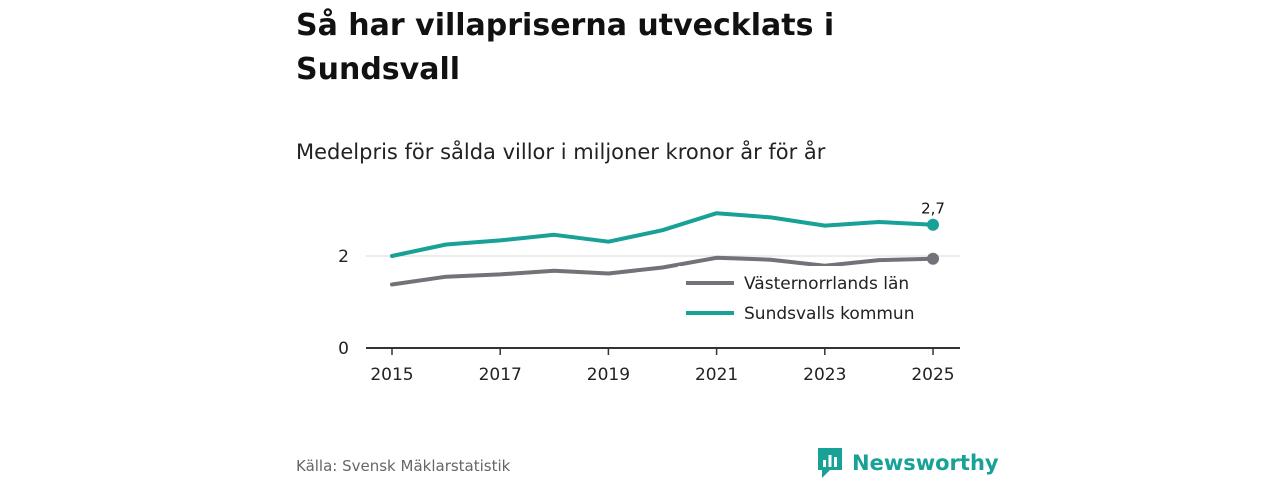  What do you see at coordinates (933, 224) in the screenshot?
I see `series-end-marker-sundsvall` at bounding box center [933, 224].